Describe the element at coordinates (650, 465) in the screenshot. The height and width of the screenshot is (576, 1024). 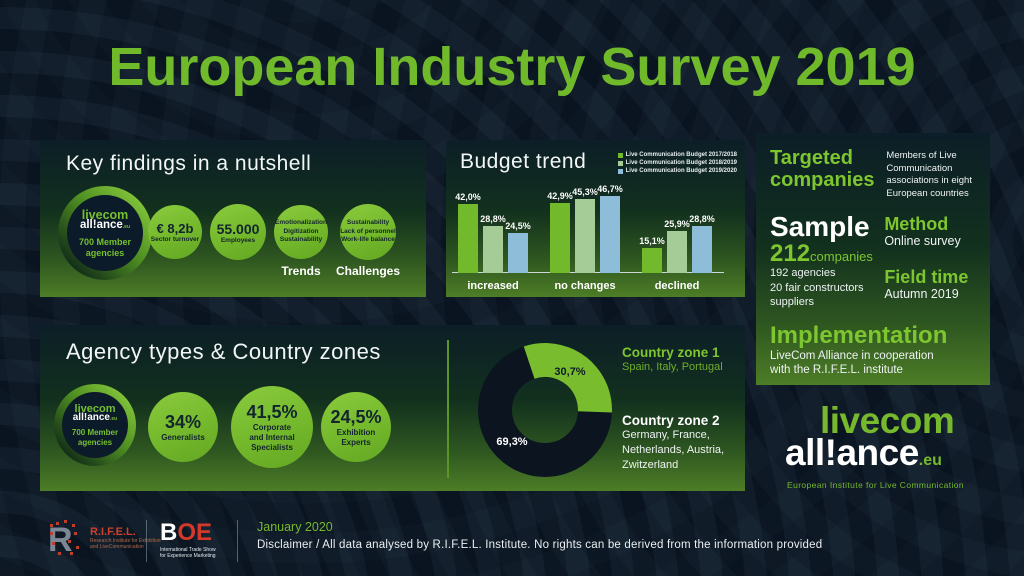
I see `zone2-countries: Zwitzerland` at that location.